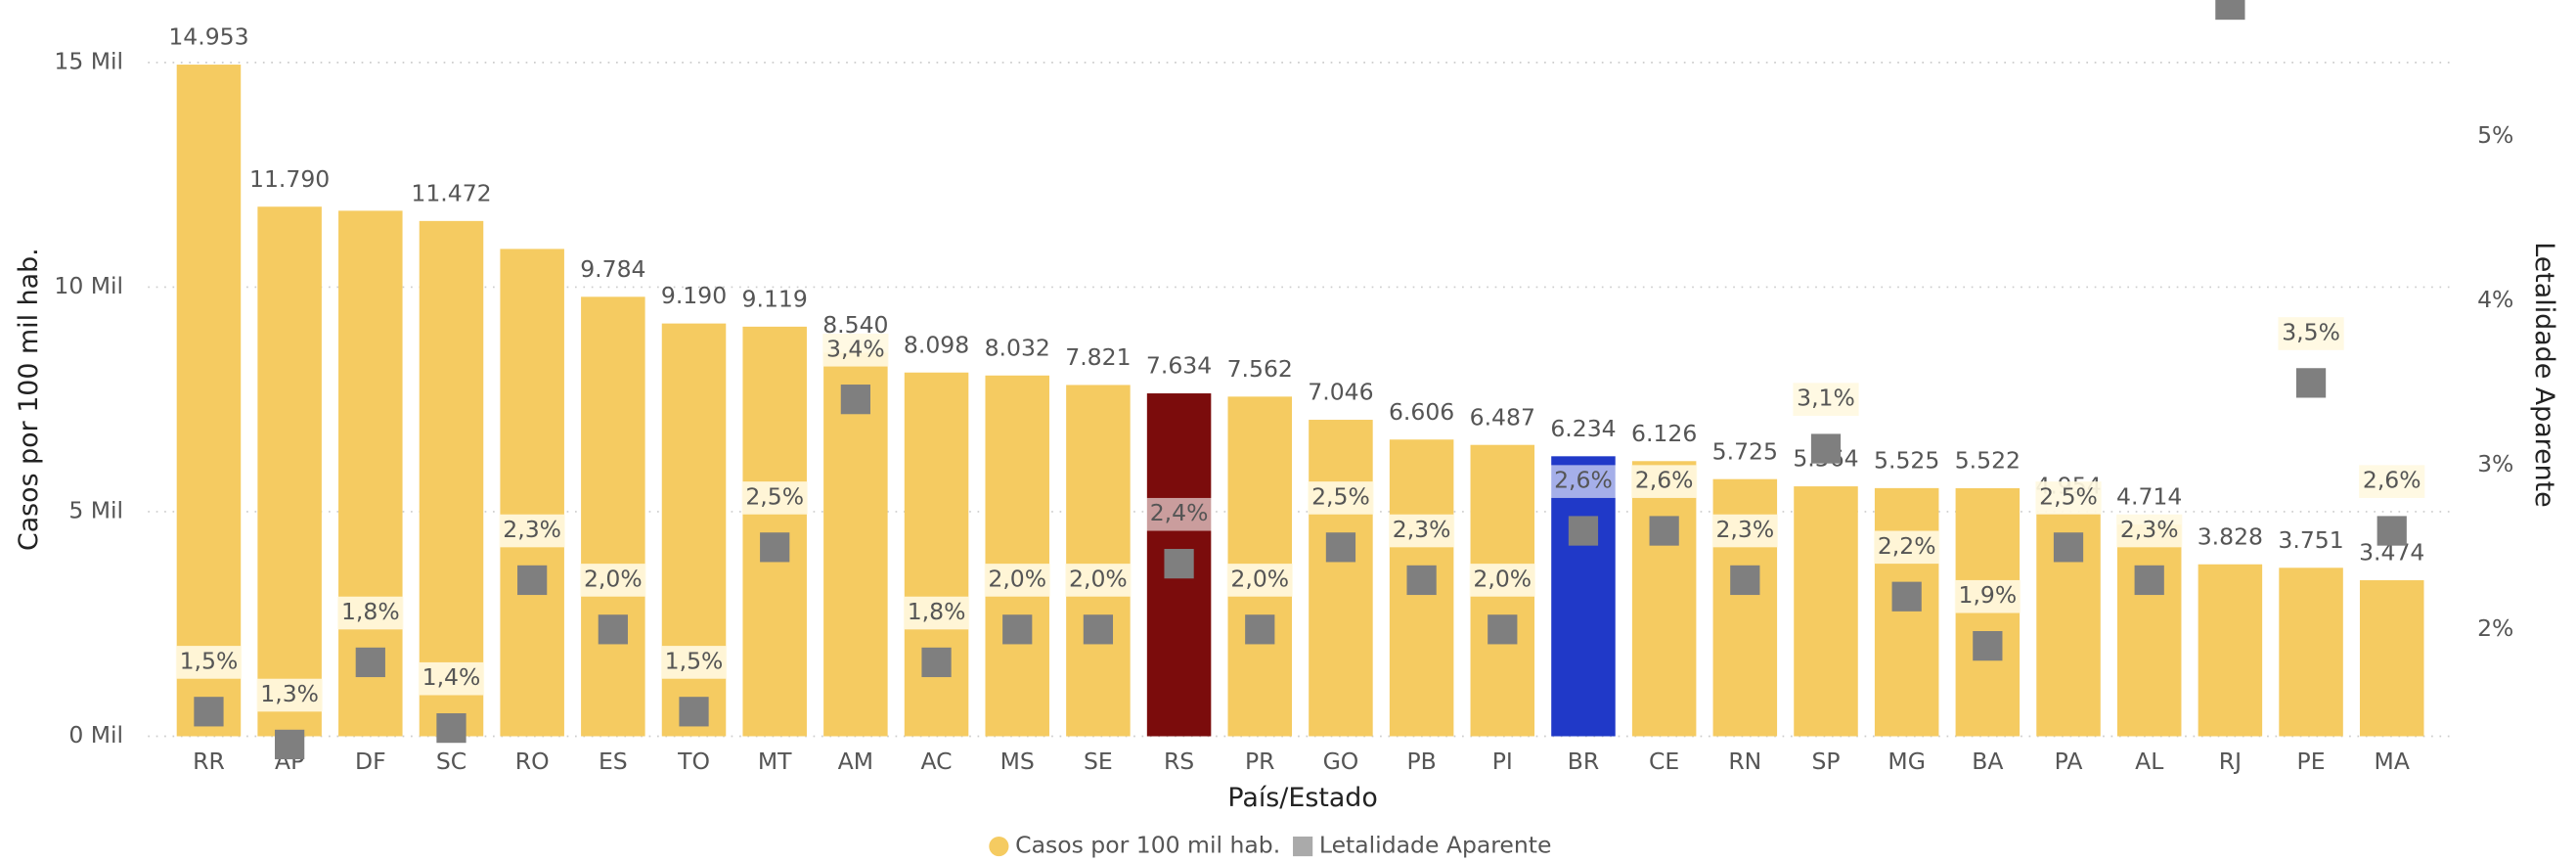  I want to click on bar-label: 11.790, so click(289, 179).